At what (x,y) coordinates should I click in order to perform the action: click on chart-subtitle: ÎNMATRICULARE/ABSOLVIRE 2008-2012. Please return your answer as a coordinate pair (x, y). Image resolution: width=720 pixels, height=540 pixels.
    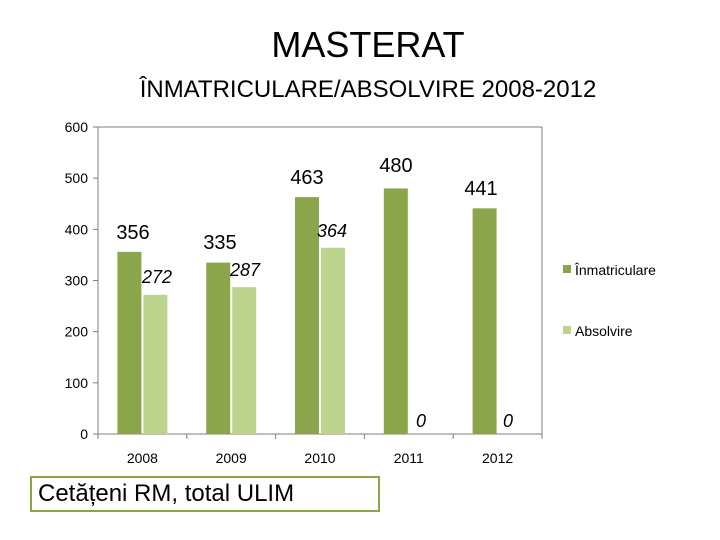
    Looking at the image, I should click on (368, 89).